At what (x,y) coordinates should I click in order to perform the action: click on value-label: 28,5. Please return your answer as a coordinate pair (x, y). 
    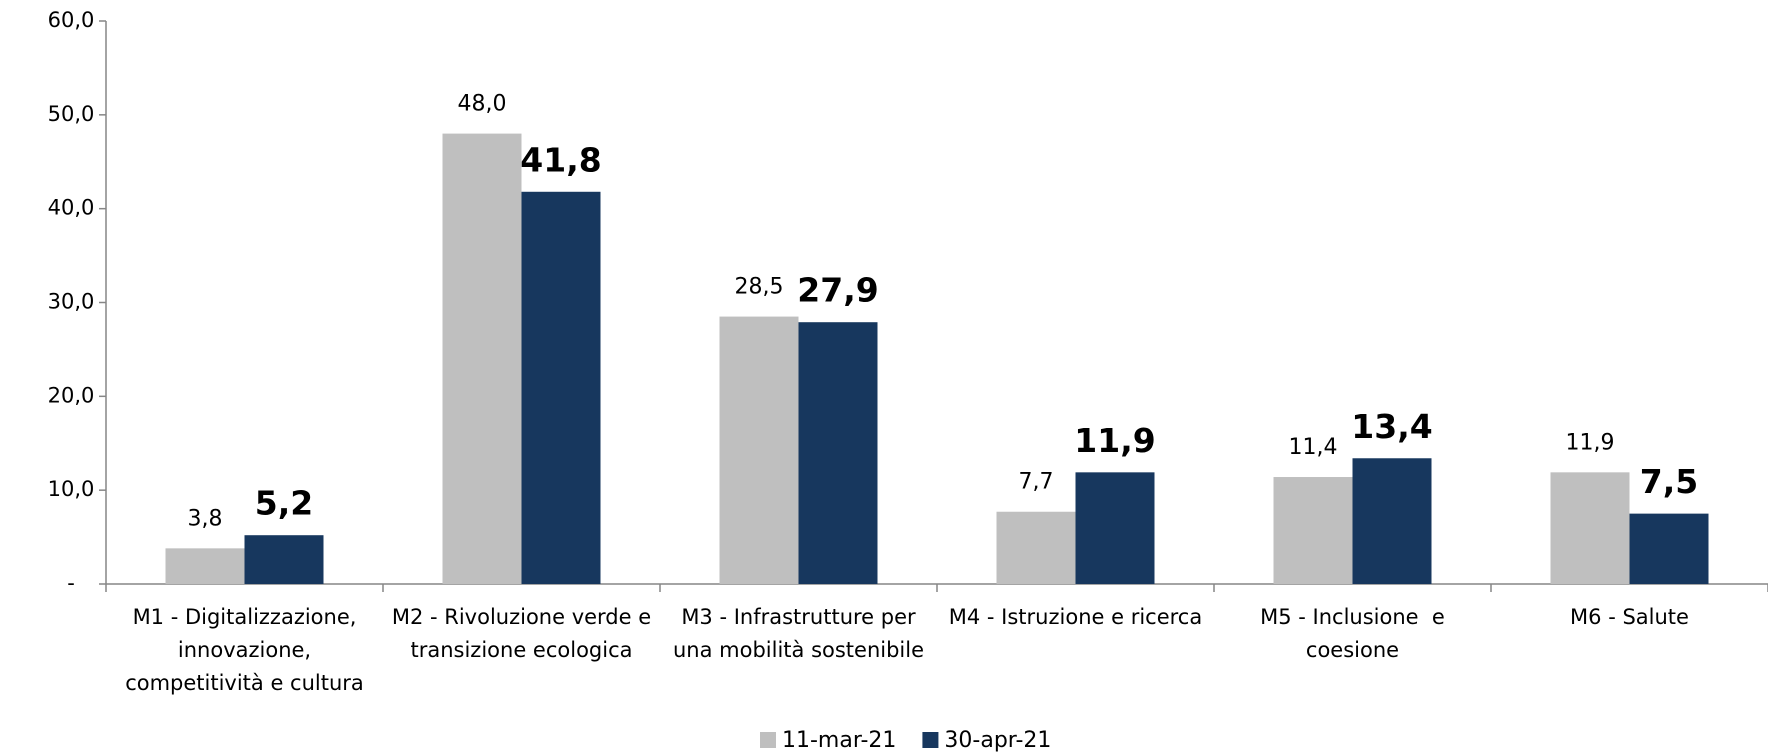
    Looking at the image, I should click on (759, 287).